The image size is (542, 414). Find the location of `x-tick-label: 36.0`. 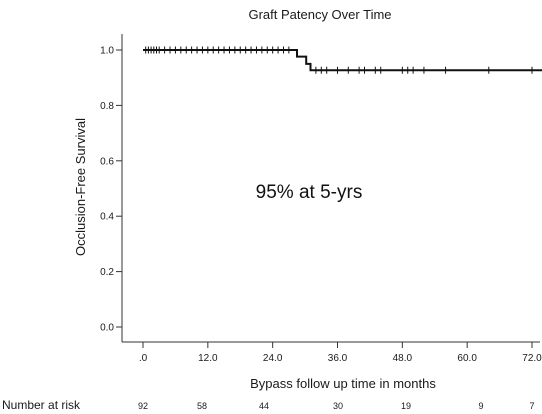

x-tick-label: 36.0 is located at coordinates (338, 358).